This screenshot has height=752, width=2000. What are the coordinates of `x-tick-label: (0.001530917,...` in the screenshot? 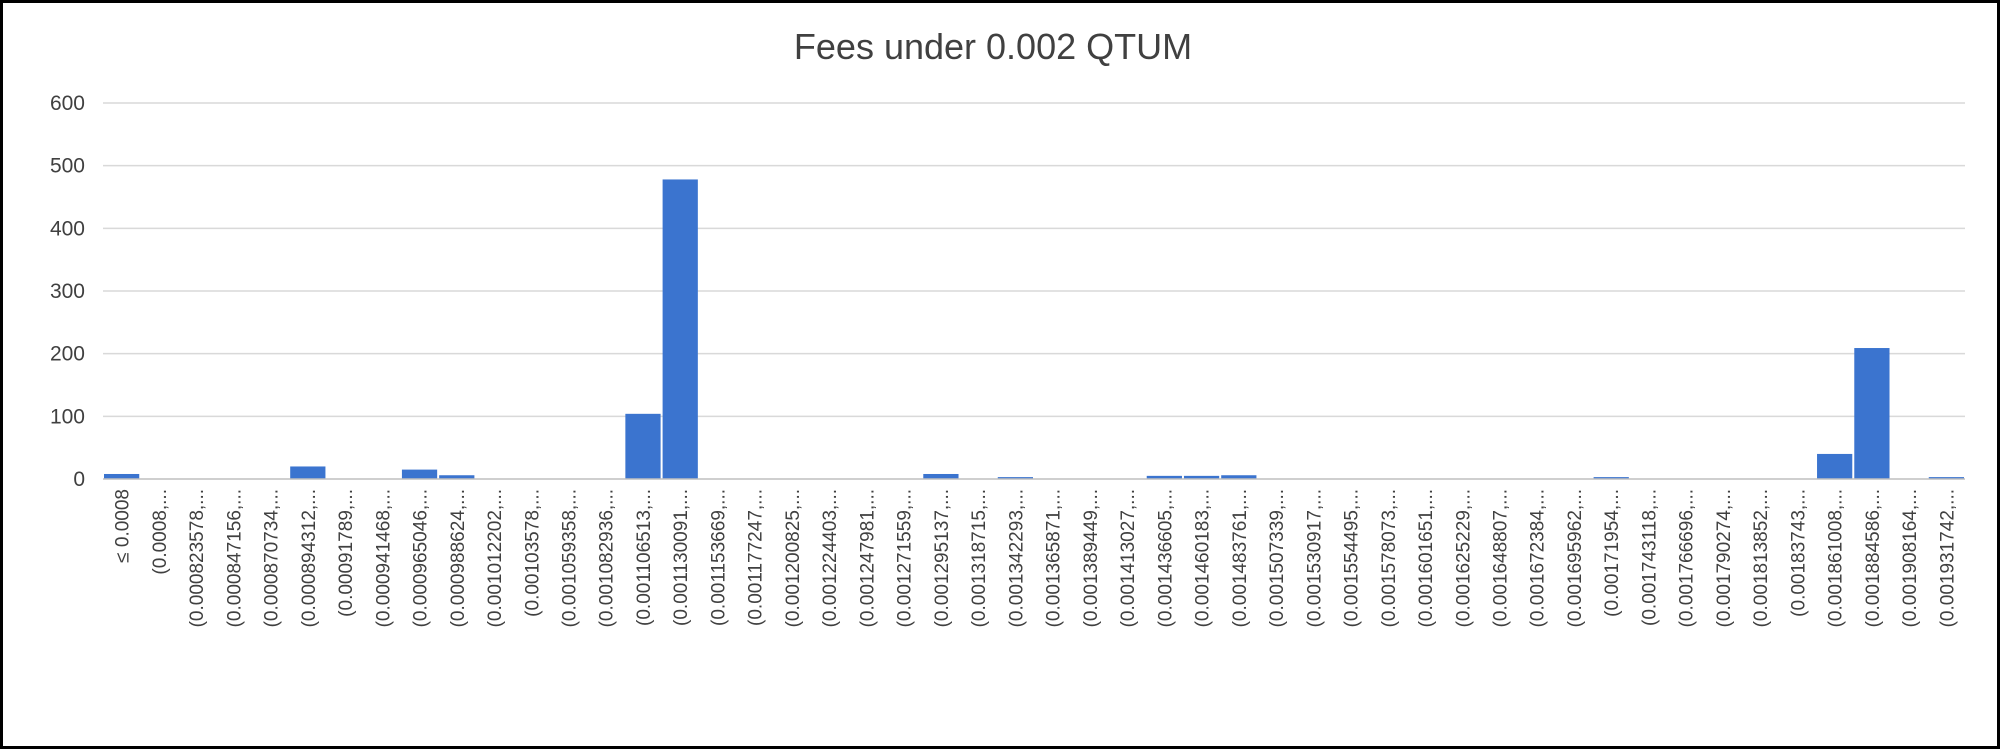 It's located at (1314, 558).